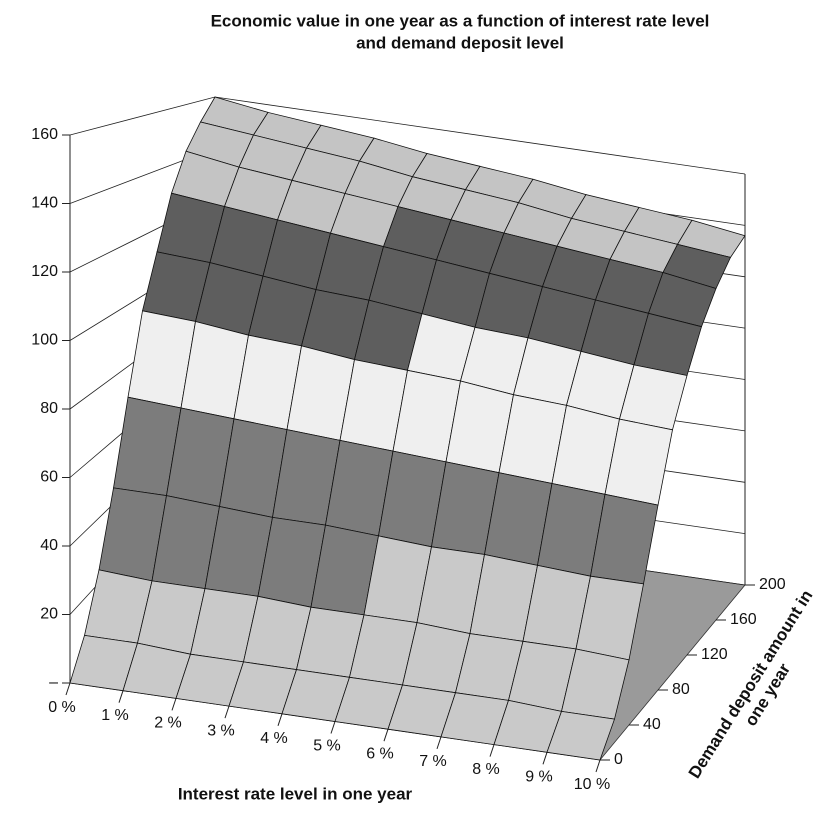  Describe the element at coordinates (652, 724) in the screenshot. I see `y-tick-label: 40` at that location.